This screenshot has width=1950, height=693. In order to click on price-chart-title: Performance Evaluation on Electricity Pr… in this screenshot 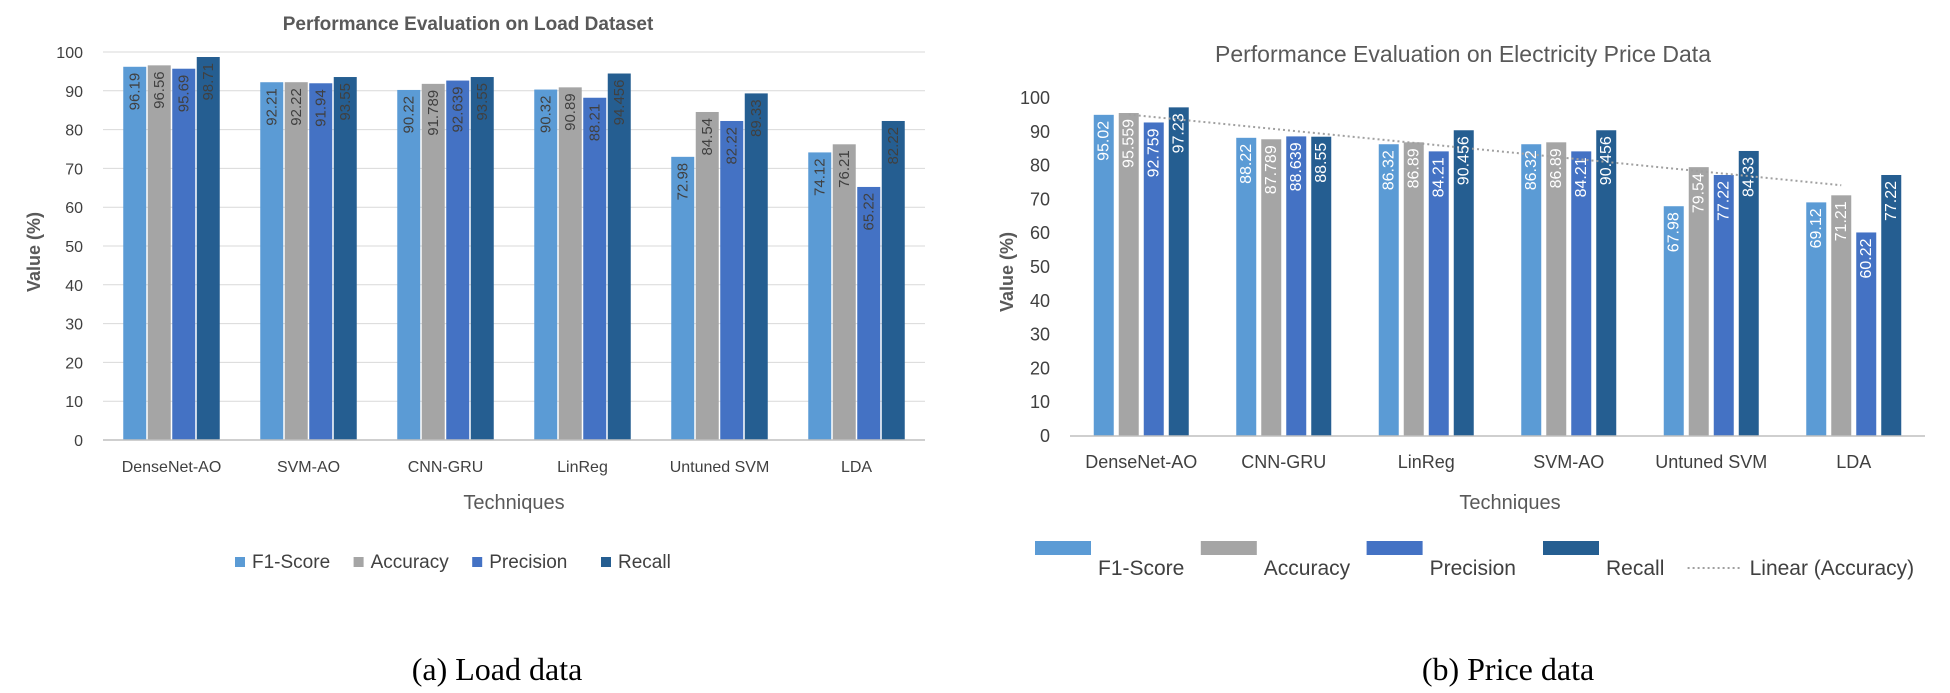, I will do `click(1463, 54)`.